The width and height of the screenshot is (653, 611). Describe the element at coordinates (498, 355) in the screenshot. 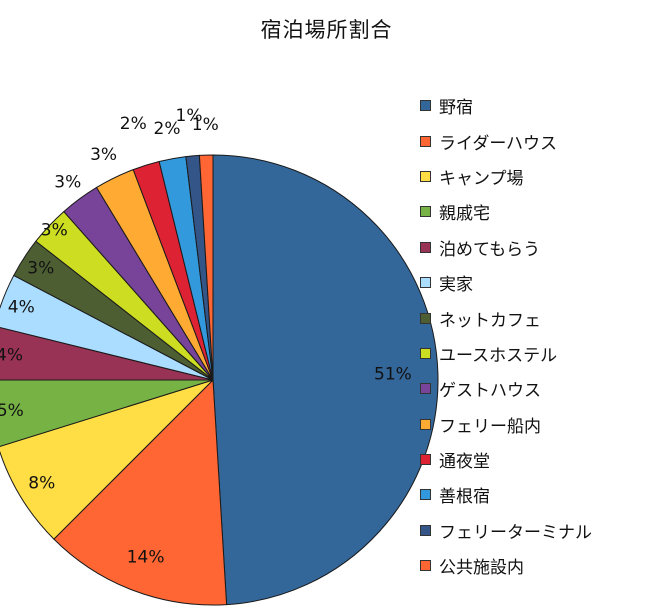

I see `legend-label: ユースホステル` at that location.